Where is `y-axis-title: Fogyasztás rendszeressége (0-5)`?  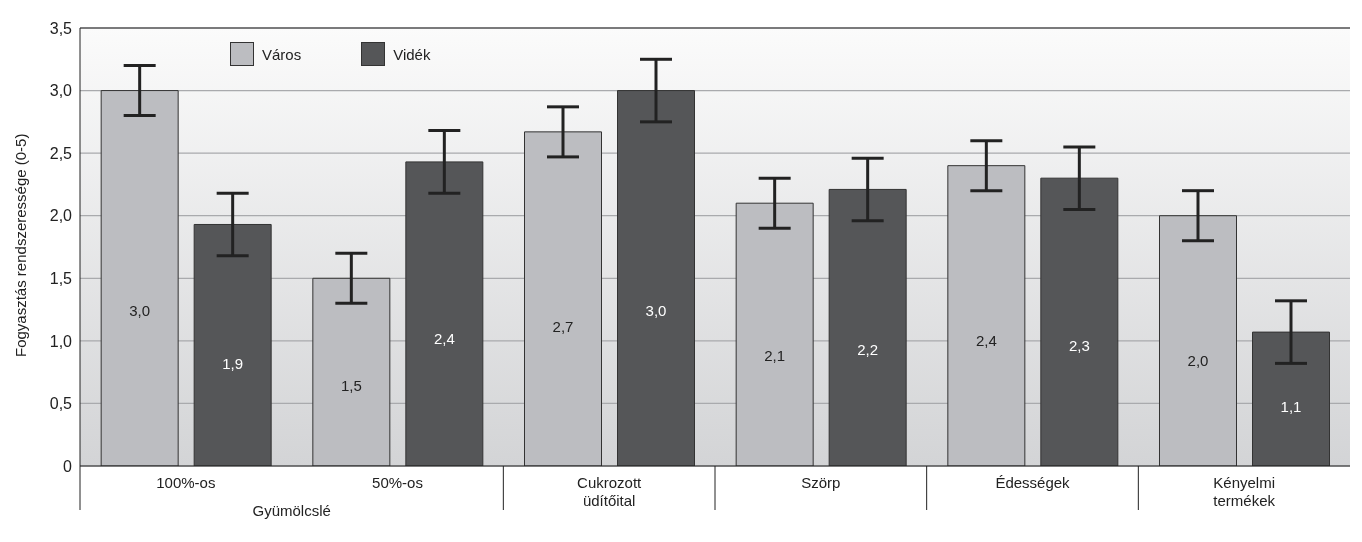
y-axis-title: Fogyasztás rendszeressége (0-5) is located at coordinates (21, 245).